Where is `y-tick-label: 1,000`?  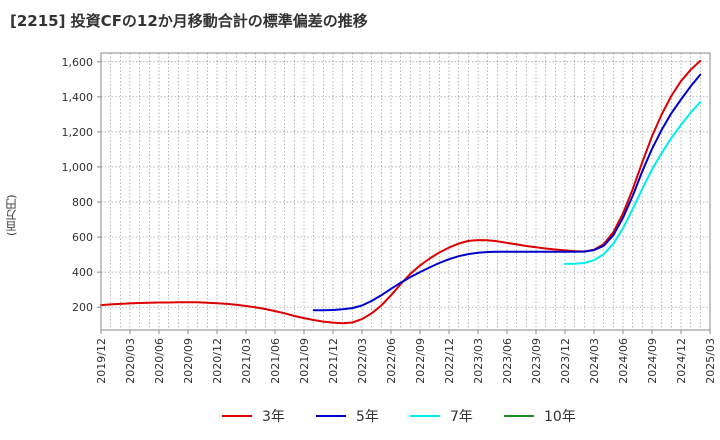 y-tick-label: 1,000 is located at coordinates (78, 167).